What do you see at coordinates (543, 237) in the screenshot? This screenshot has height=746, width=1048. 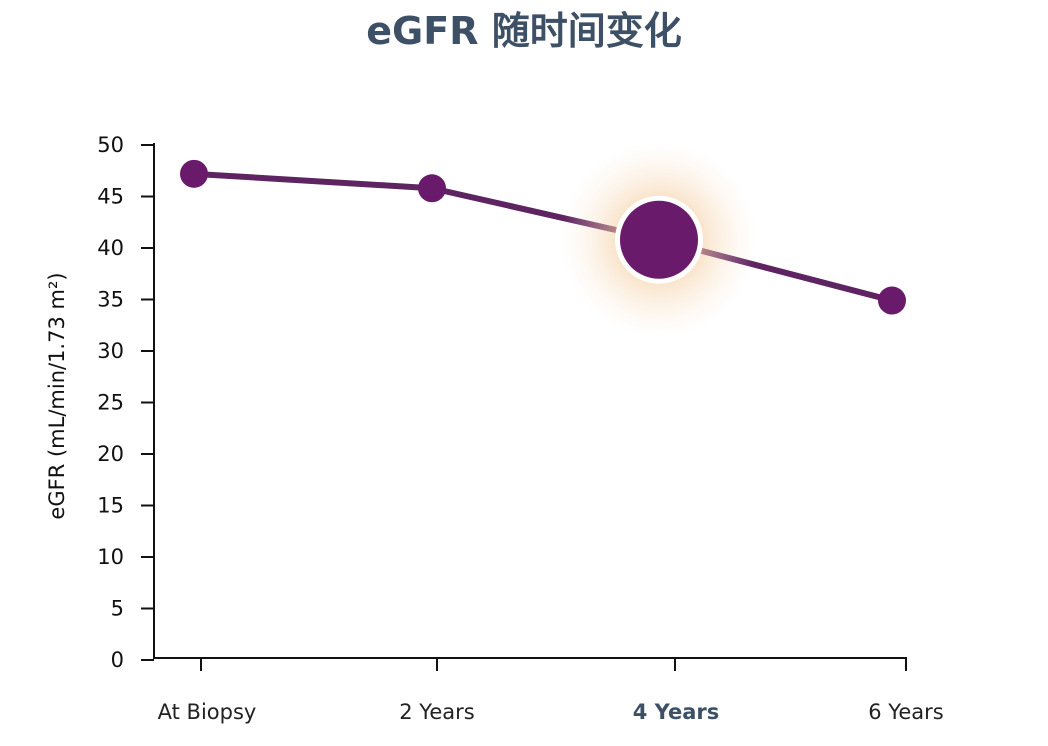 I see `series-line` at bounding box center [543, 237].